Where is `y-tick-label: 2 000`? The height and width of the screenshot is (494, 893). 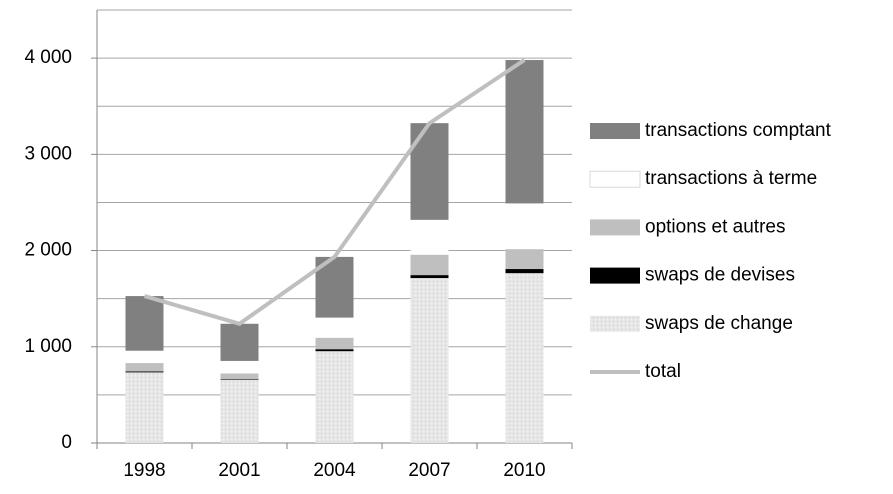
y-tick-label: 2 000 is located at coordinates (48, 250).